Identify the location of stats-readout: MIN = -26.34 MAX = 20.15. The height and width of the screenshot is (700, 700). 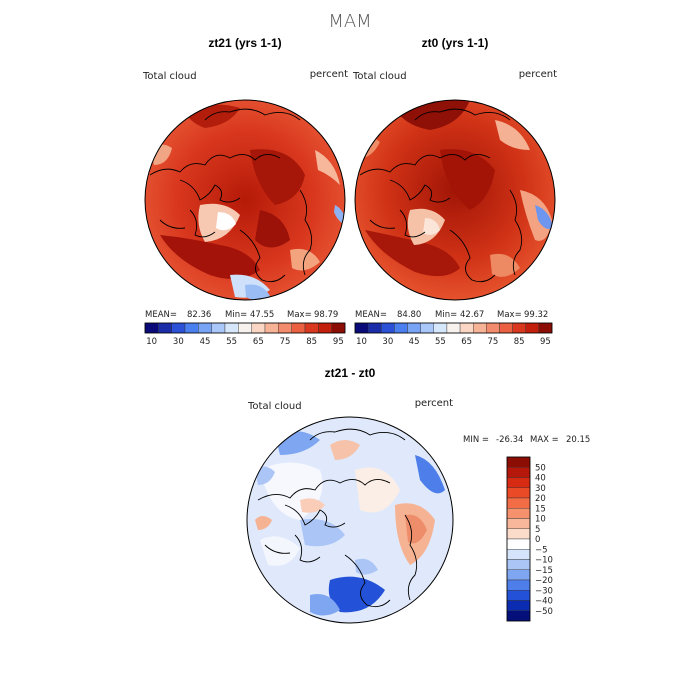
(526, 440).